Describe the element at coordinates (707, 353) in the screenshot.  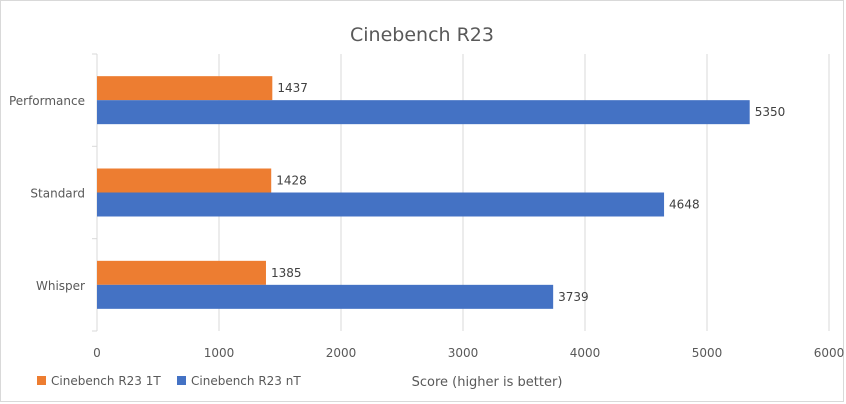
I see `x-tick-label: 5000` at that location.